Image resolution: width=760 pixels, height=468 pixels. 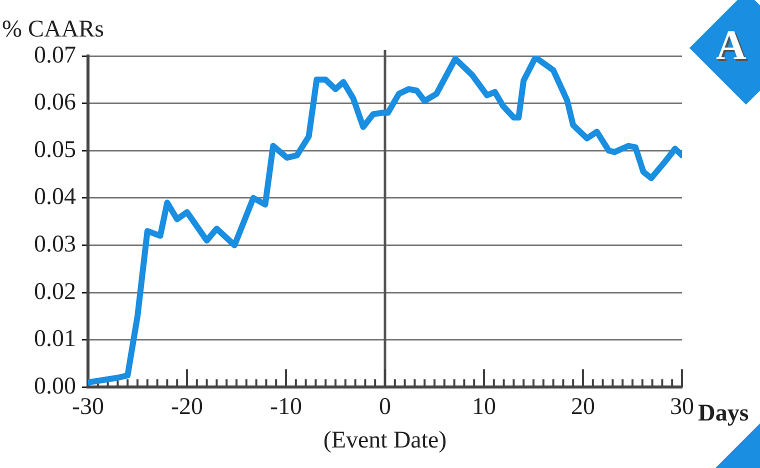 What do you see at coordinates (55, 339) in the screenshot?
I see `y-tick-label: 0.01` at bounding box center [55, 339].